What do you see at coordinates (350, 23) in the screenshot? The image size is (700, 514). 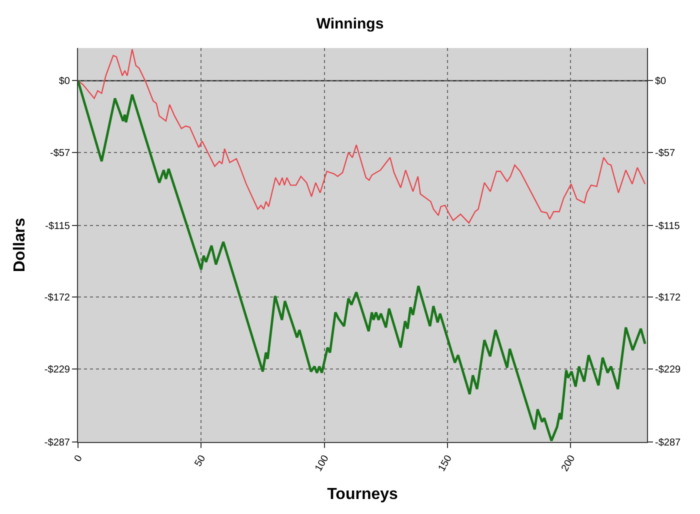 I see `chart-title: Winnings` at bounding box center [350, 23].